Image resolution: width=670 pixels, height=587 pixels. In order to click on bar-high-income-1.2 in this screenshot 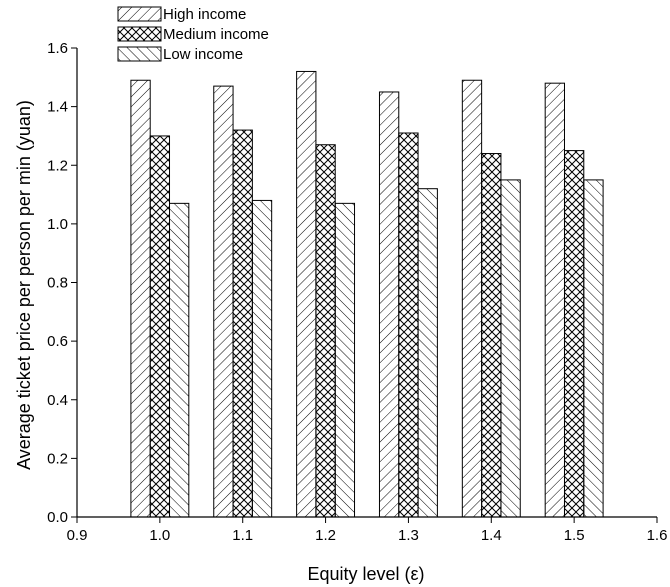, I will do `click(306, 294)`.